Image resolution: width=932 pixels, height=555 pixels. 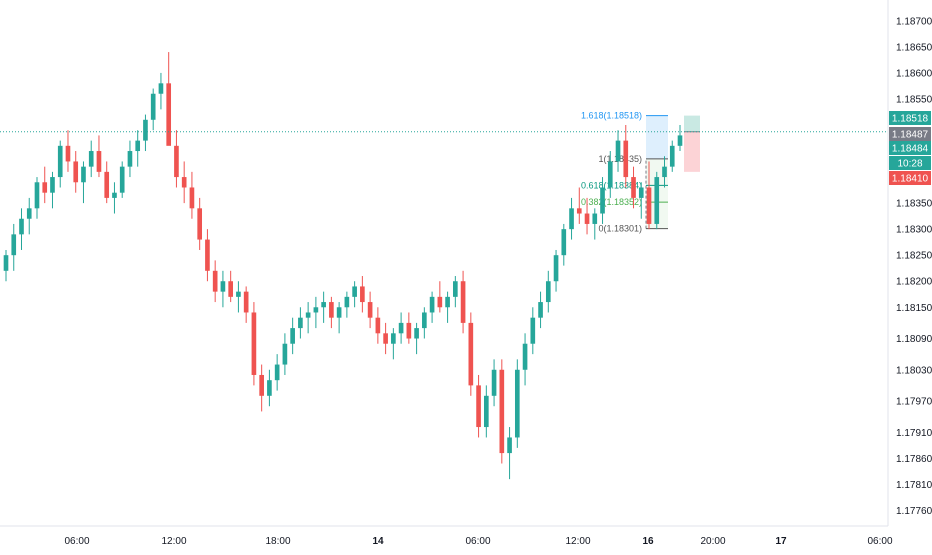 What do you see at coordinates (914, 433) in the screenshot?
I see `y-tick-label: 1.17910` at bounding box center [914, 433].